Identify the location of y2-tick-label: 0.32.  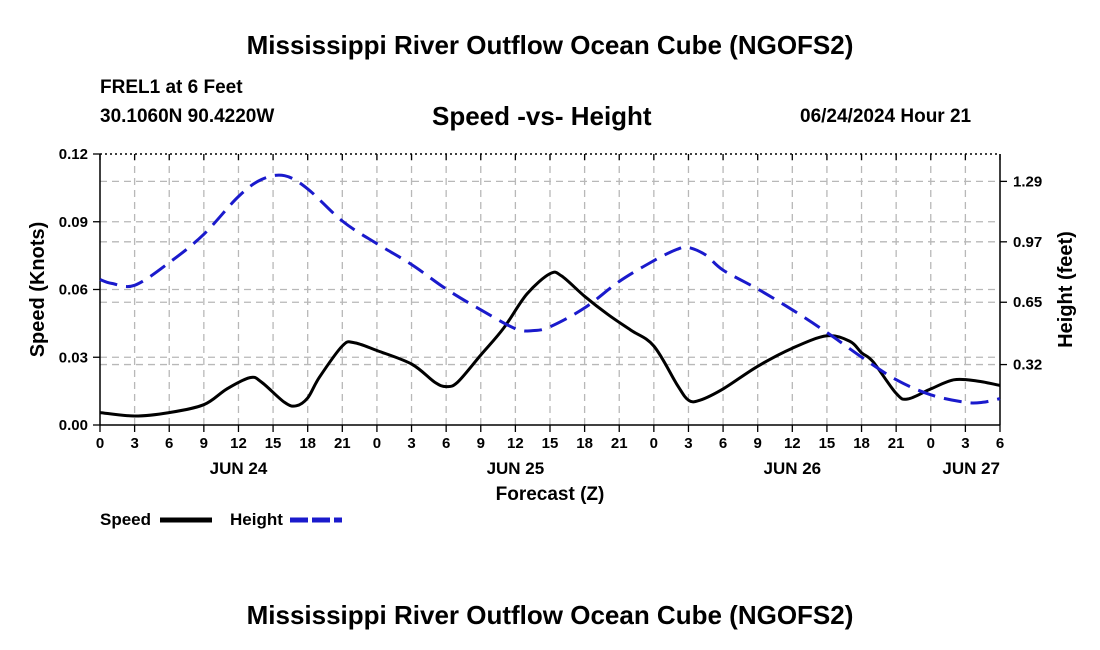
(1027, 365).